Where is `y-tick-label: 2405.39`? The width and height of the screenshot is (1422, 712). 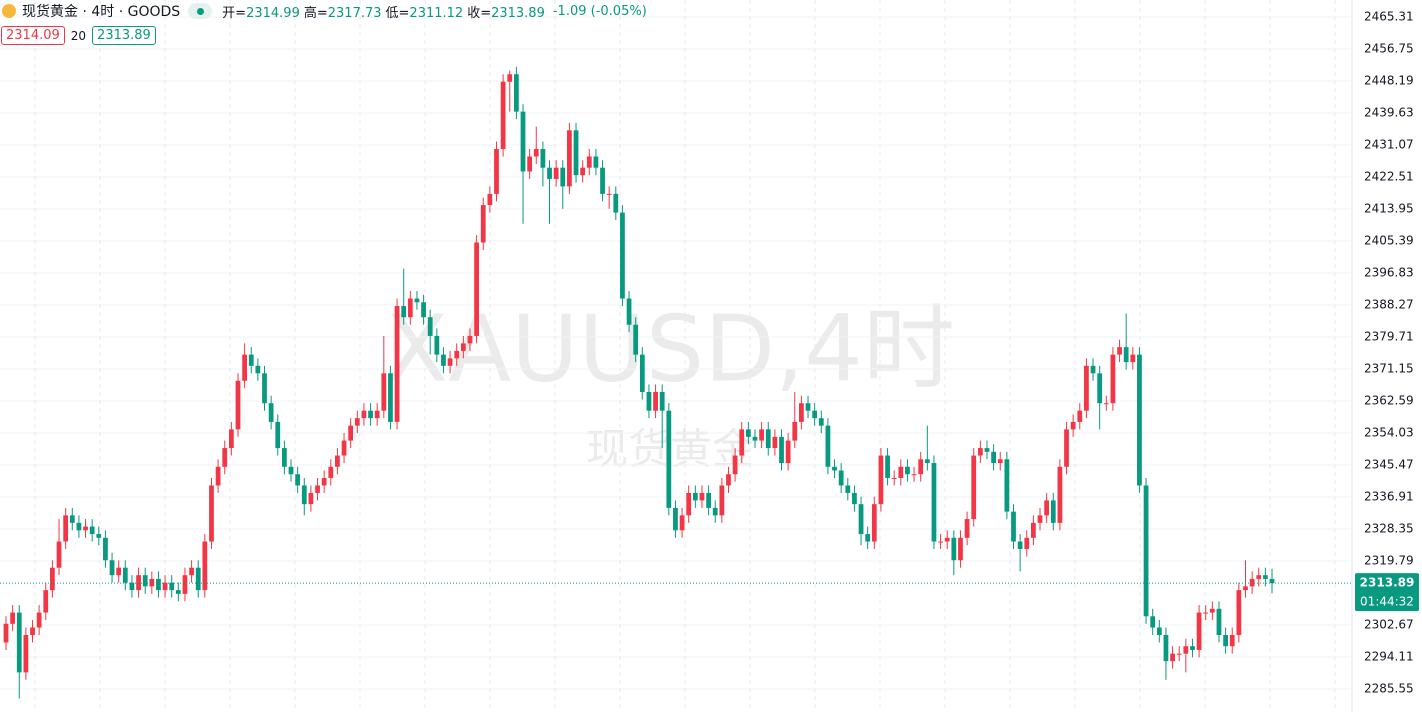 y-tick-label: 2405.39 is located at coordinates (1389, 241).